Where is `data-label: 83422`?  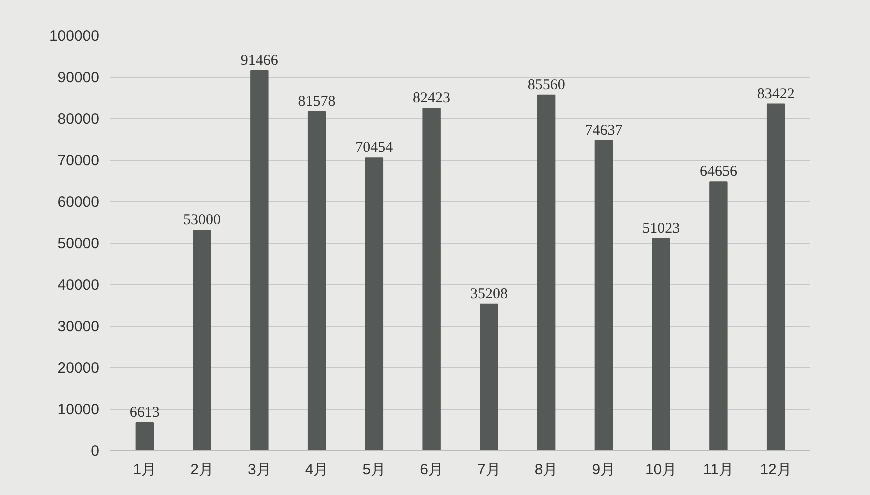 data-label: 83422 is located at coordinates (776, 94).